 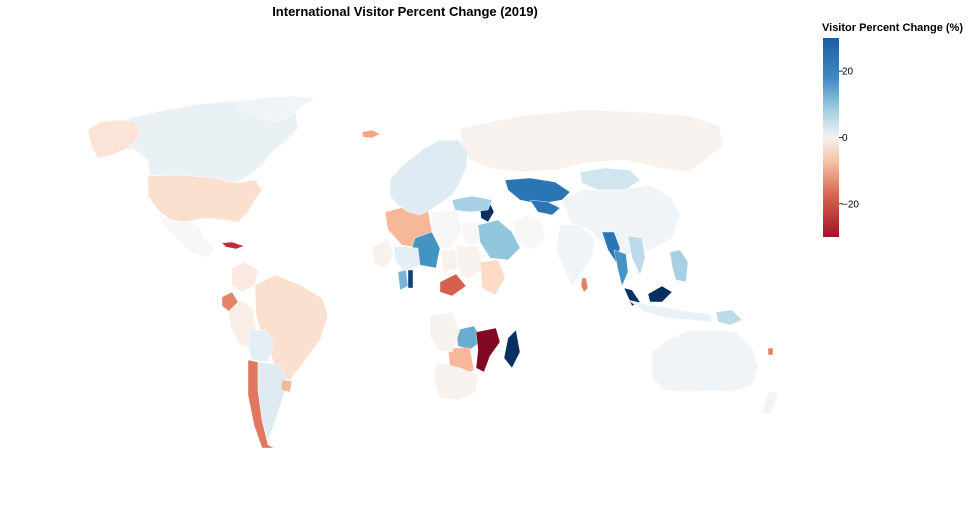 I want to click on country-philippines, so click(x=679, y=266).